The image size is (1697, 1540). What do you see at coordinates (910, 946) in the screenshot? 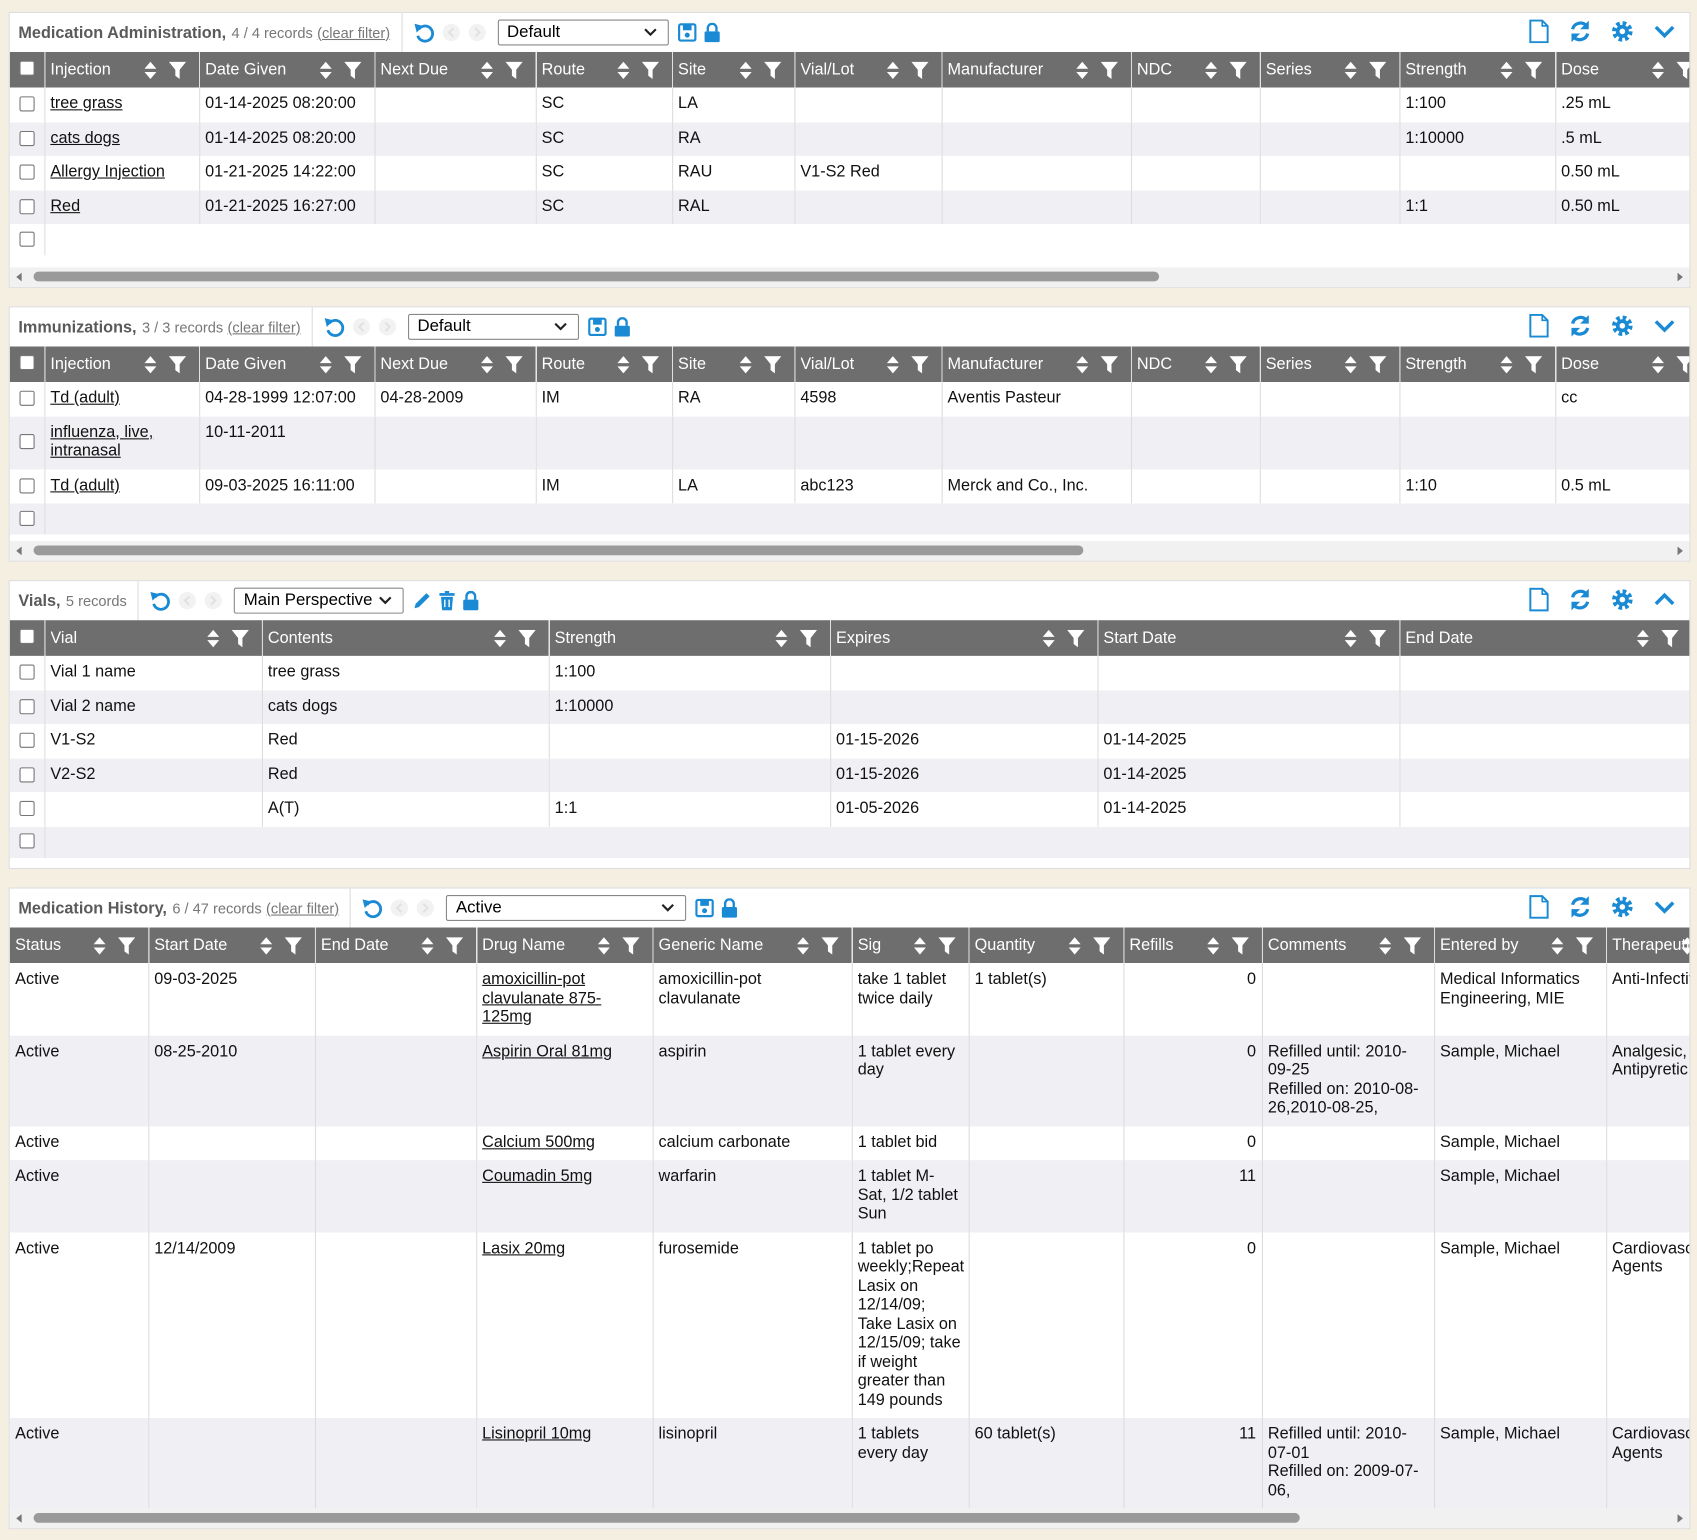
I see `column-header: Sig` at bounding box center [910, 946].